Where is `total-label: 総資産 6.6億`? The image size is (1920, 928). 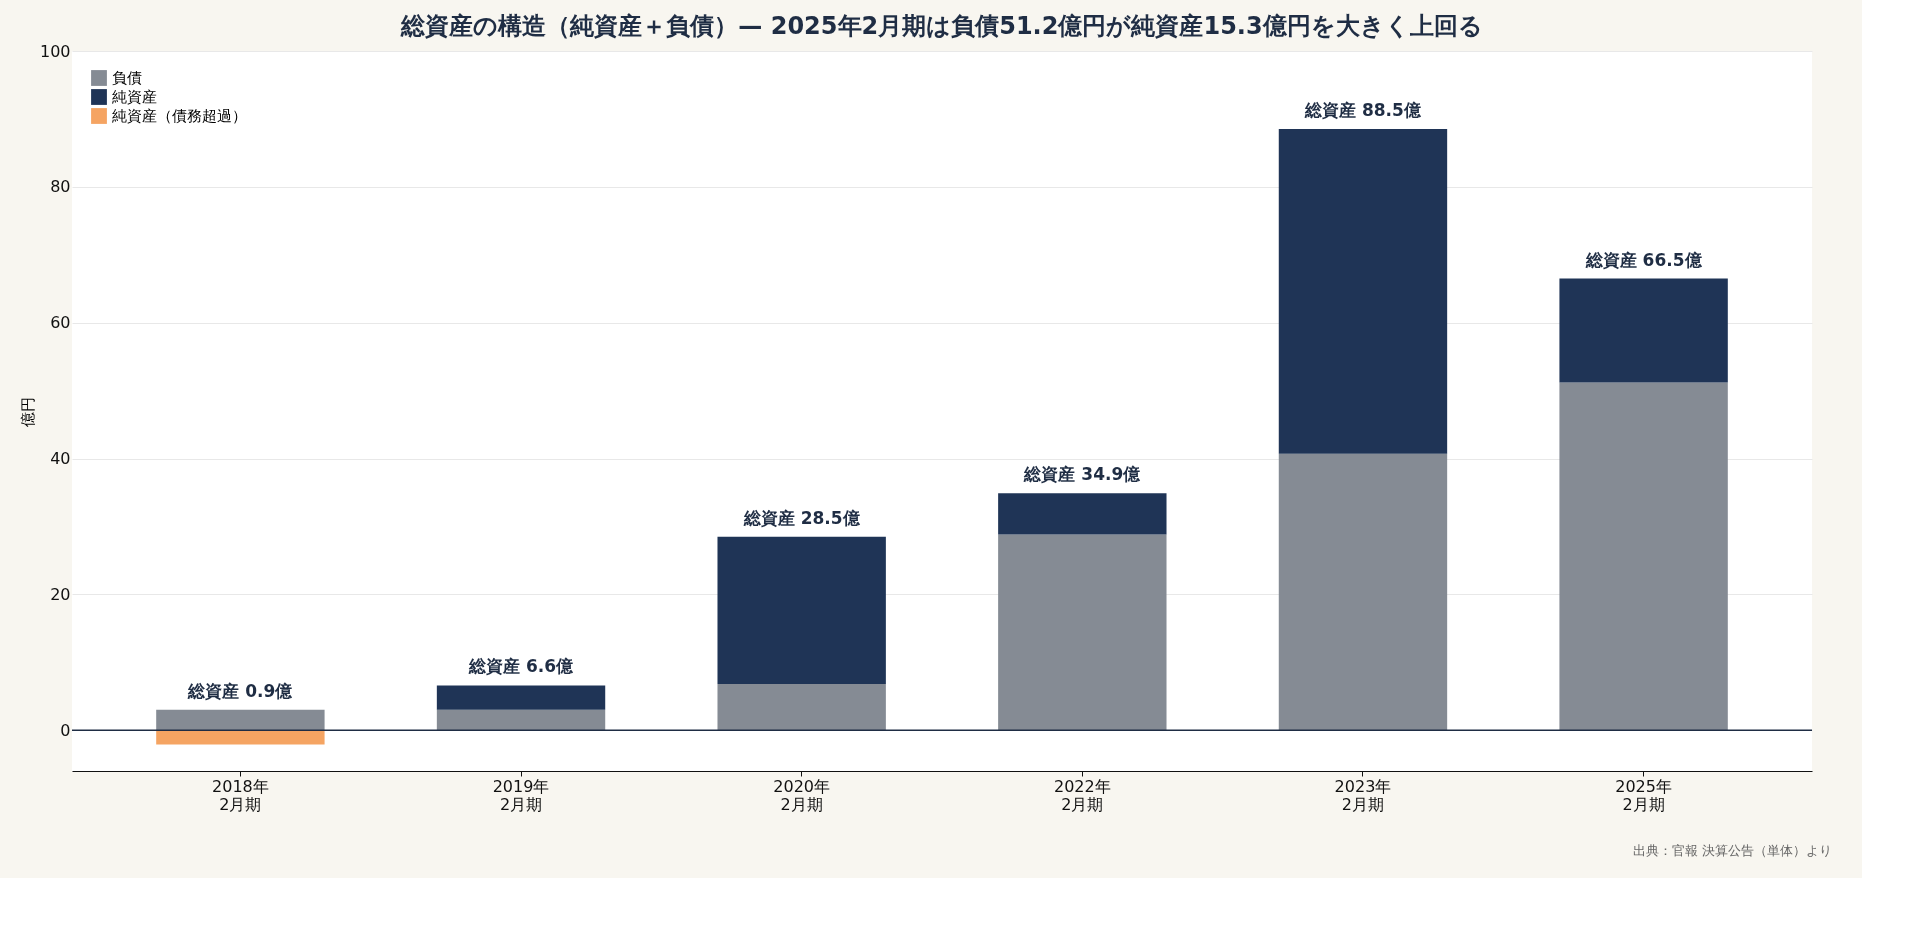
total-label: 総資産 6.6億 is located at coordinates (521, 666).